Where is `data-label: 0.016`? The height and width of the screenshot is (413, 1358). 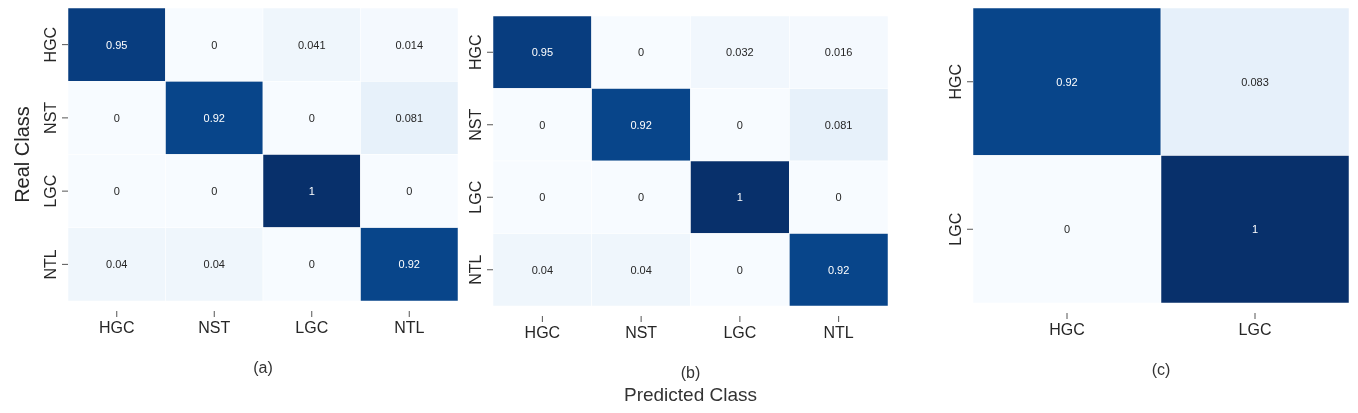
data-label: 0.016 is located at coordinates (838, 52).